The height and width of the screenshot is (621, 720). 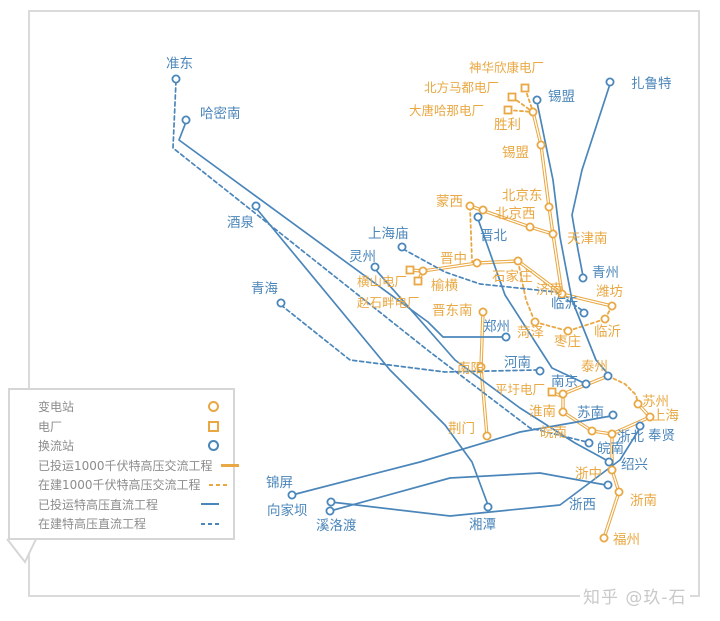 I want to click on label-锦屏: 锦屏, so click(x=279, y=483).